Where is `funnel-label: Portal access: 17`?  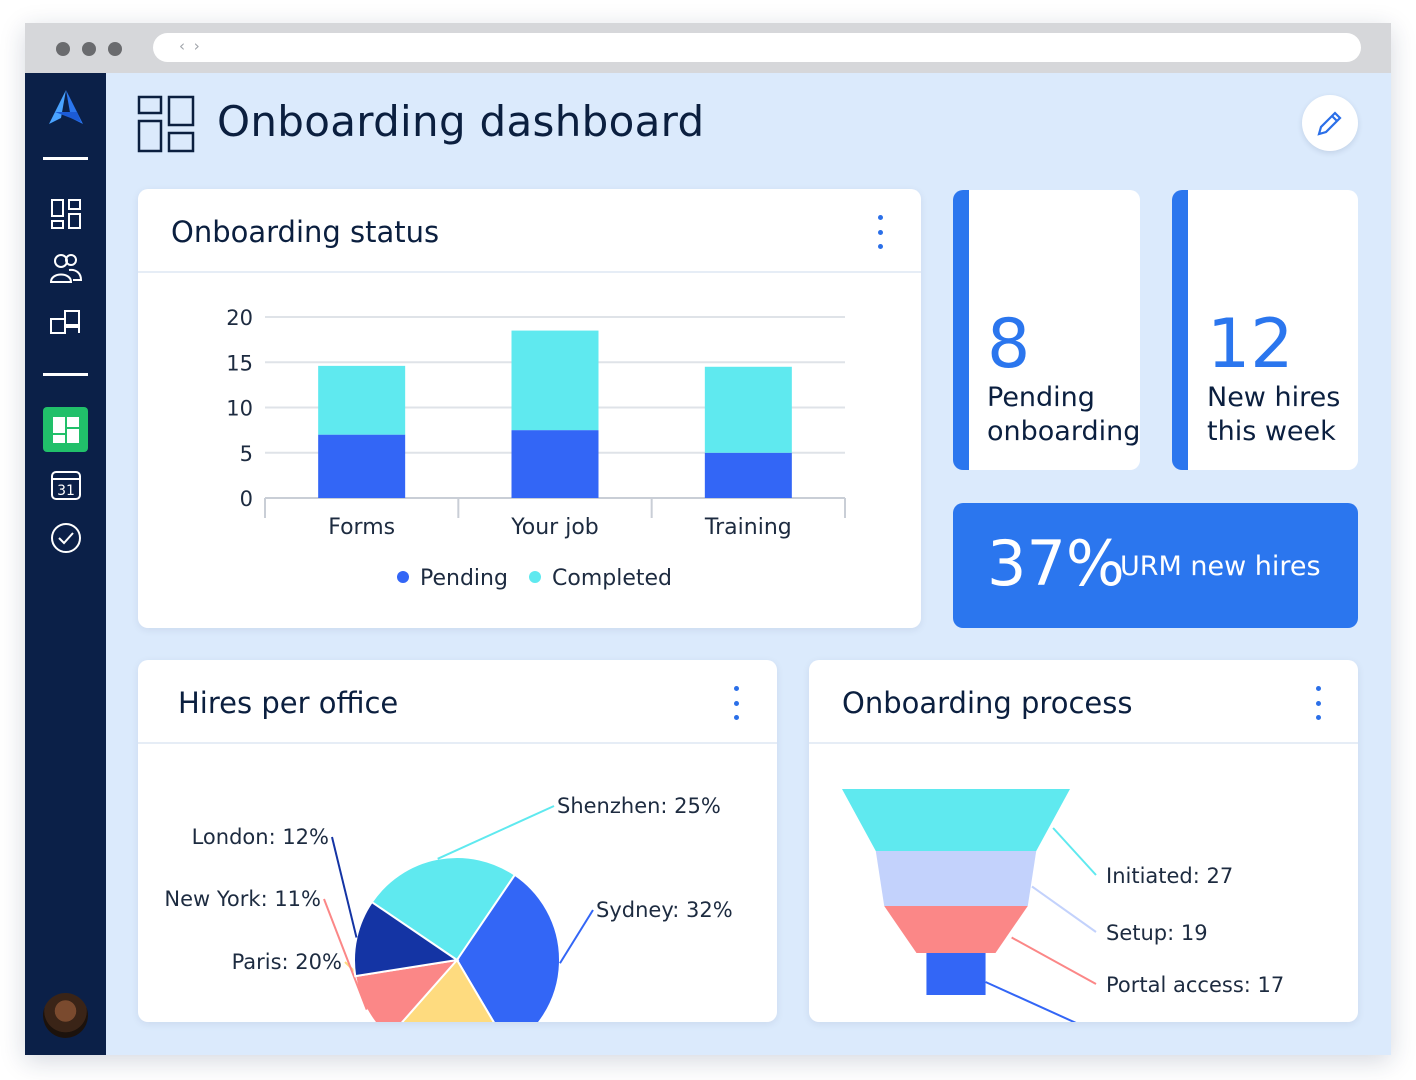 funnel-label: Portal access: 17 is located at coordinates (1195, 985).